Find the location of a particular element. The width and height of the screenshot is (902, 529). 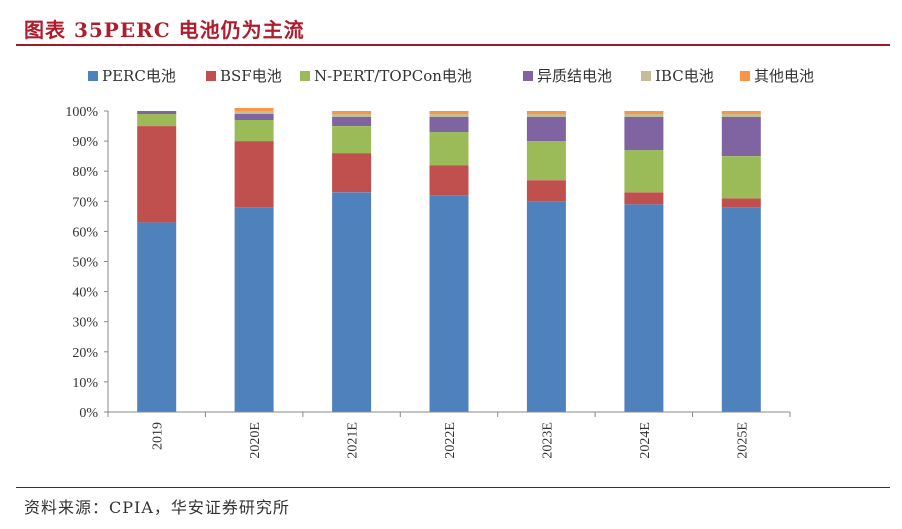

page-title: 图表 35PERC 电池仍为主流 is located at coordinates (164, 30).